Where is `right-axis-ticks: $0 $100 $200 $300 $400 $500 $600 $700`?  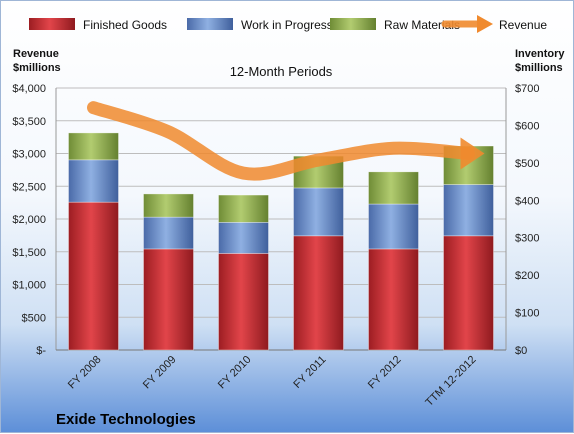 right-axis-ticks: $0 $100 $200 $300 $400 $500 $600 $700 is located at coordinates (527, 220).